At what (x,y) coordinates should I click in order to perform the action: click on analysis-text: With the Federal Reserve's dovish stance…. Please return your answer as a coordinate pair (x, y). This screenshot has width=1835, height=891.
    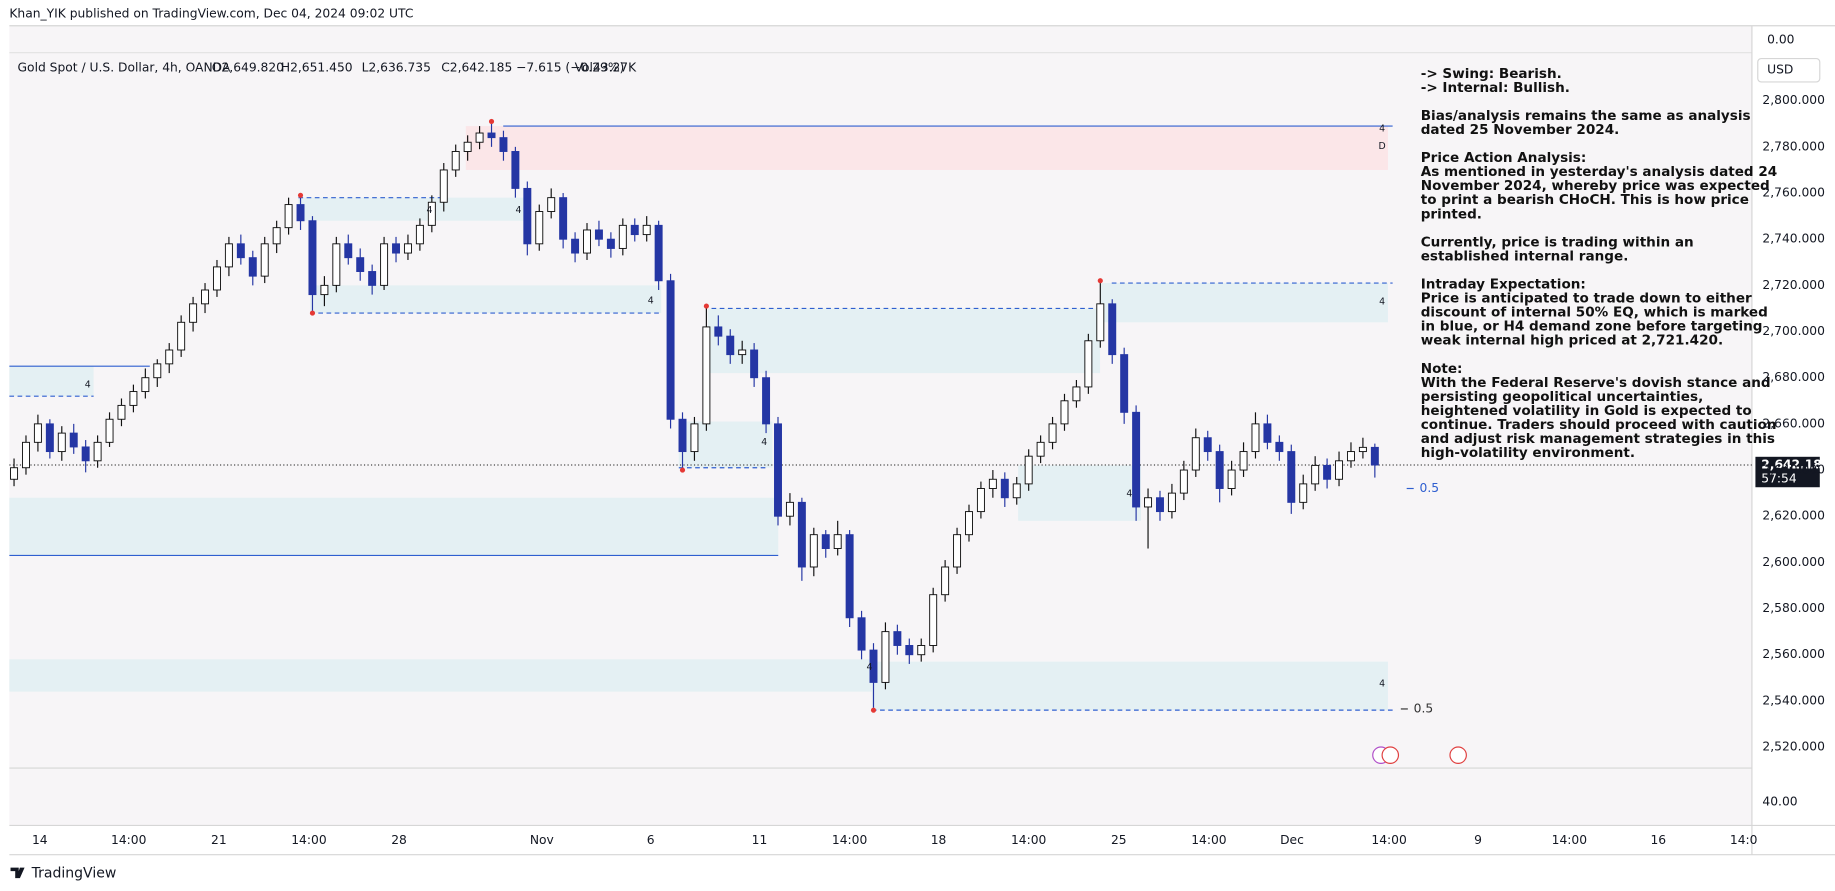
    Looking at the image, I should click on (1596, 383).